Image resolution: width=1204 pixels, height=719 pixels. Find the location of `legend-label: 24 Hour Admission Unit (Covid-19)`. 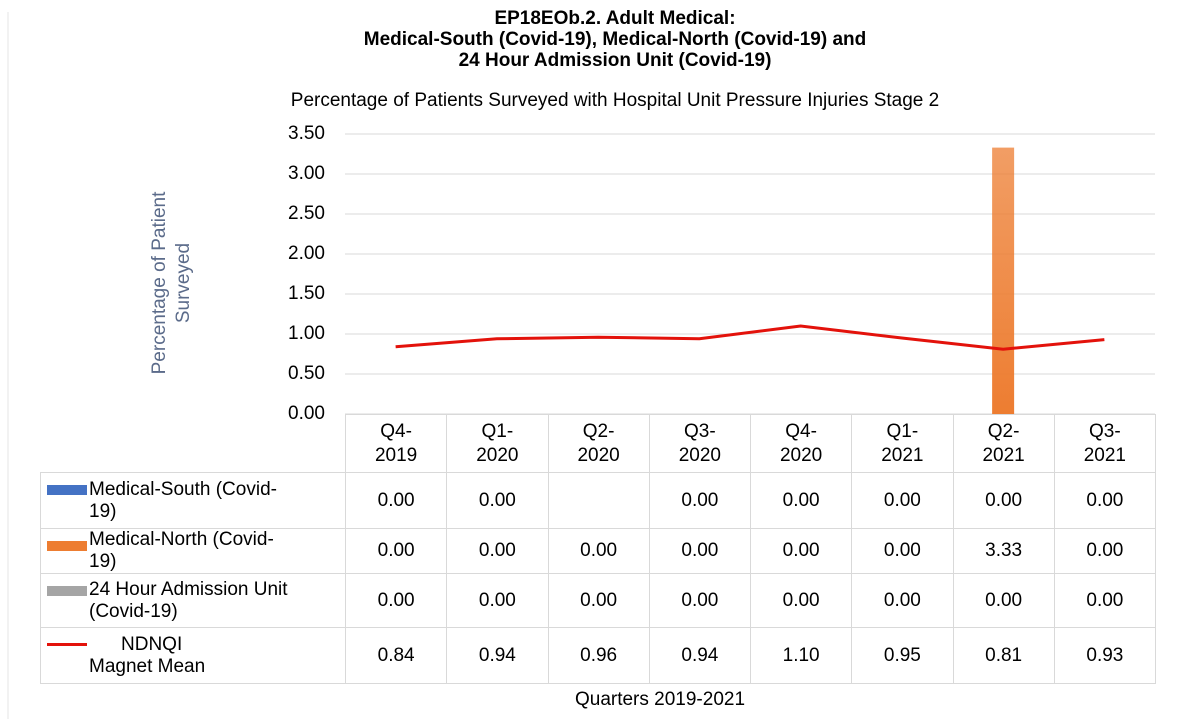

legend-label: 24 Hour Admission Unit (Covid-19) is located at coordinates (188, 600).